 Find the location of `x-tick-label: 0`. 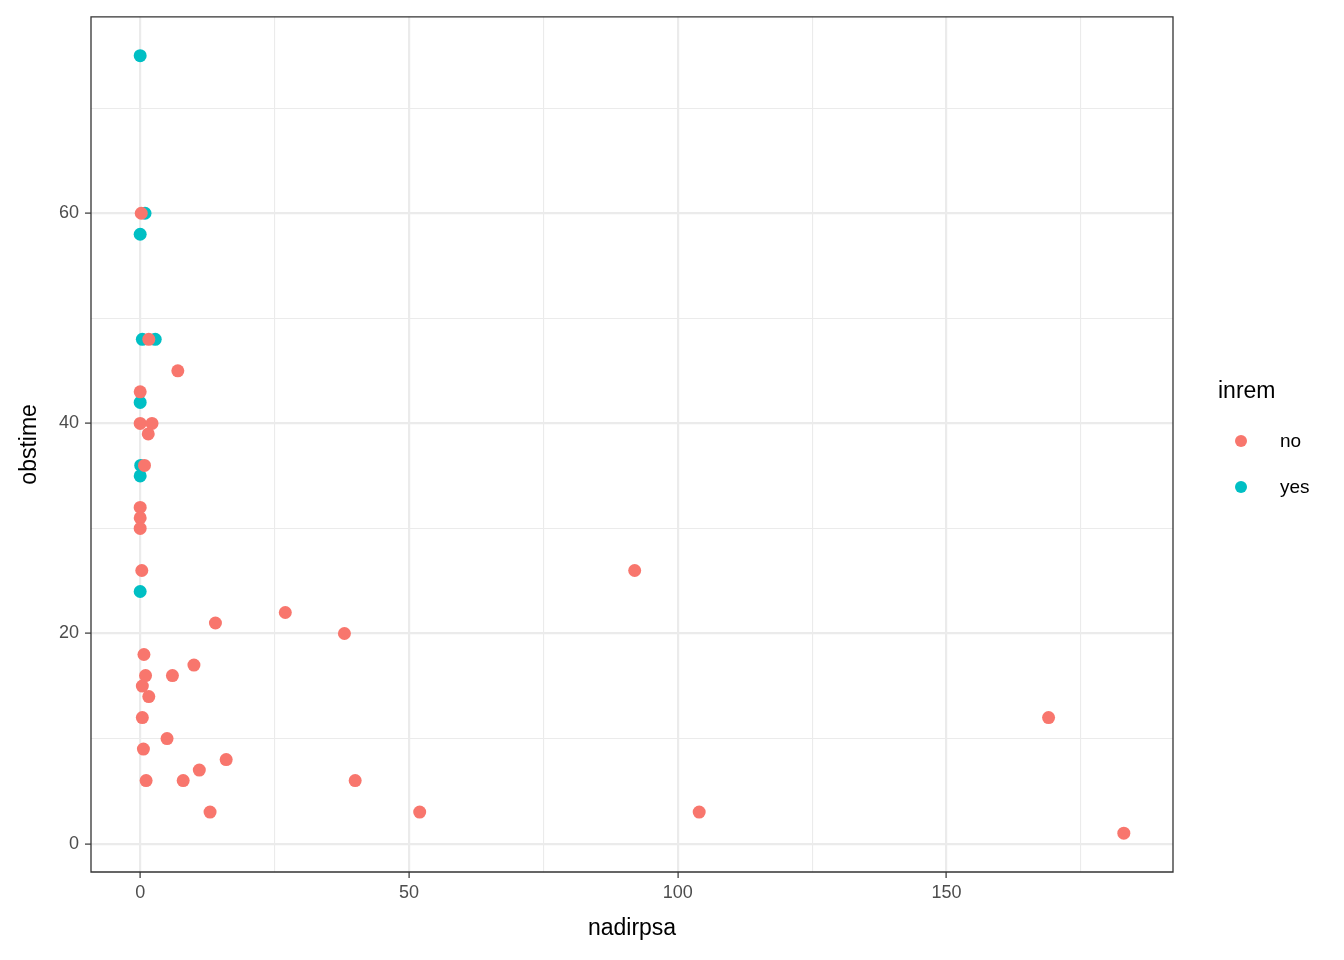

x-tick-label: 0 is located at coordinates (140, 891).